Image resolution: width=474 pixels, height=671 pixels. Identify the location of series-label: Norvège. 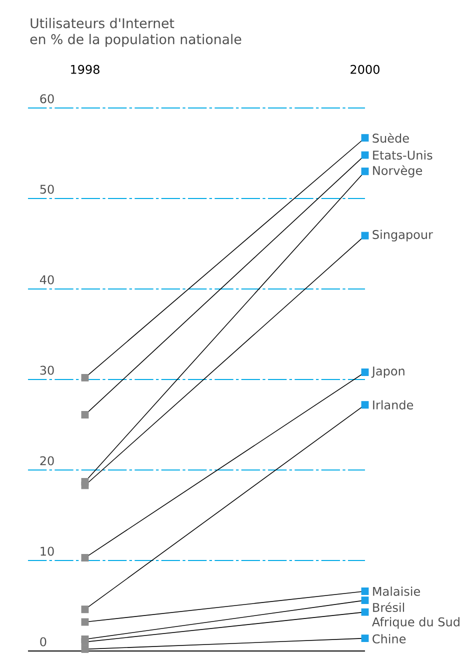
(397, 171).